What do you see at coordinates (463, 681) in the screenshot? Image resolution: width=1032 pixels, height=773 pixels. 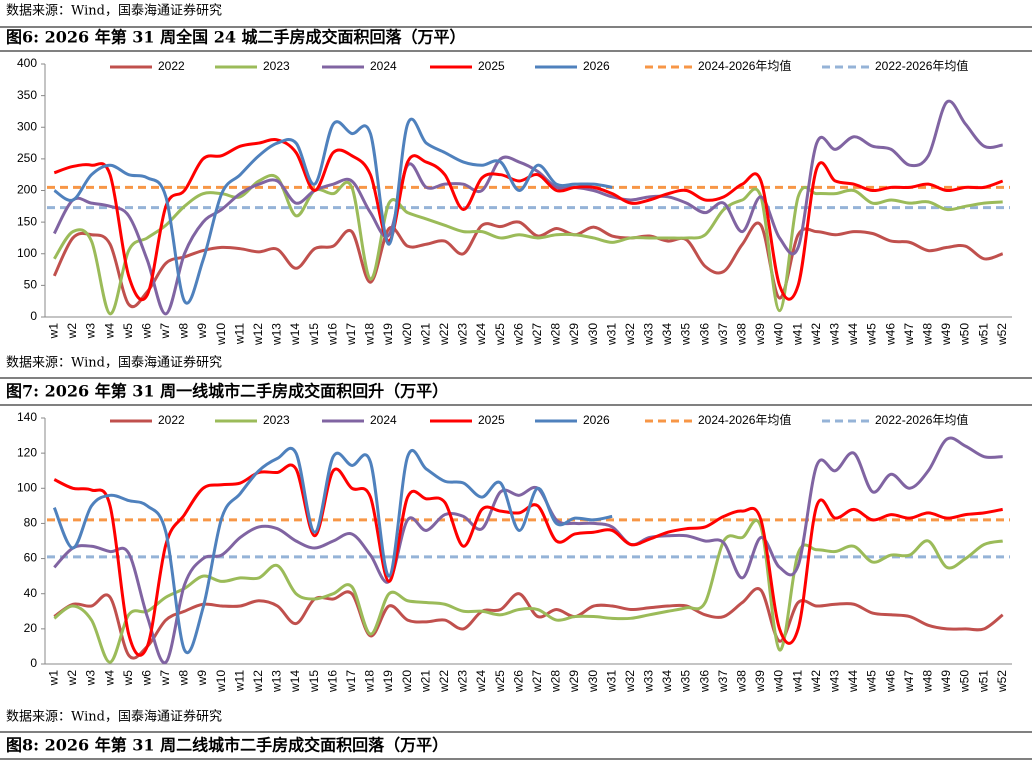 I see `x-tick-label: w23` at bounding box center [463, 681].